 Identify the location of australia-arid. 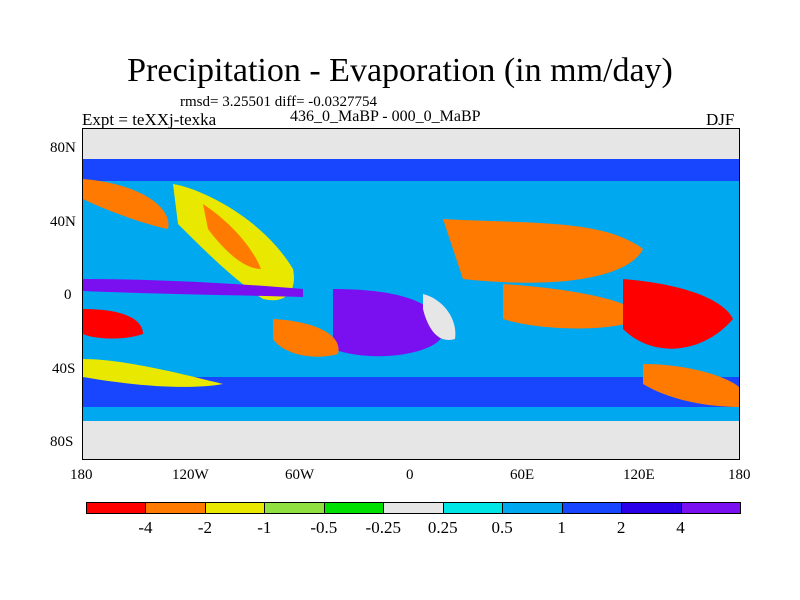
(678, 314).